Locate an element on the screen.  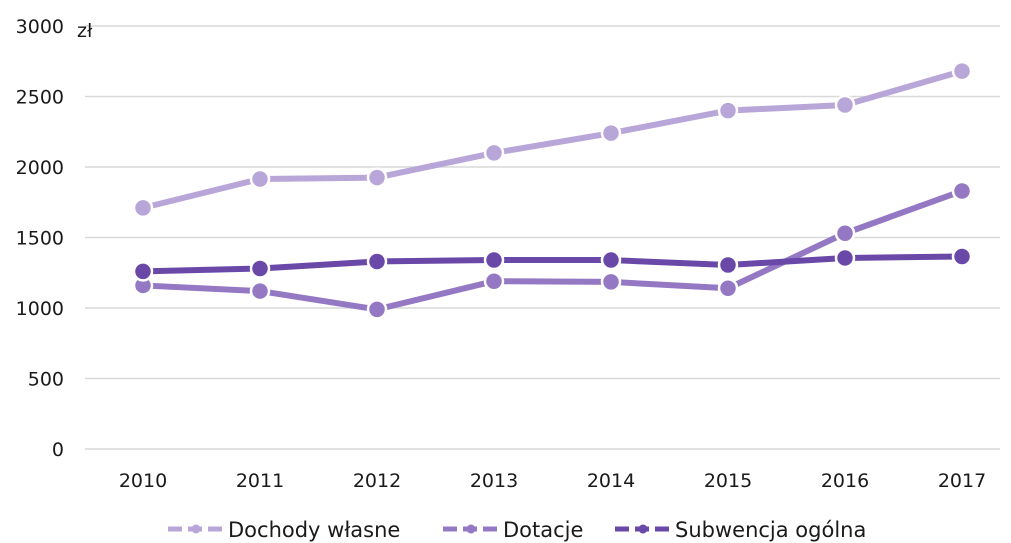
data-point-s0-2010 is located at coordinates (143, 208).